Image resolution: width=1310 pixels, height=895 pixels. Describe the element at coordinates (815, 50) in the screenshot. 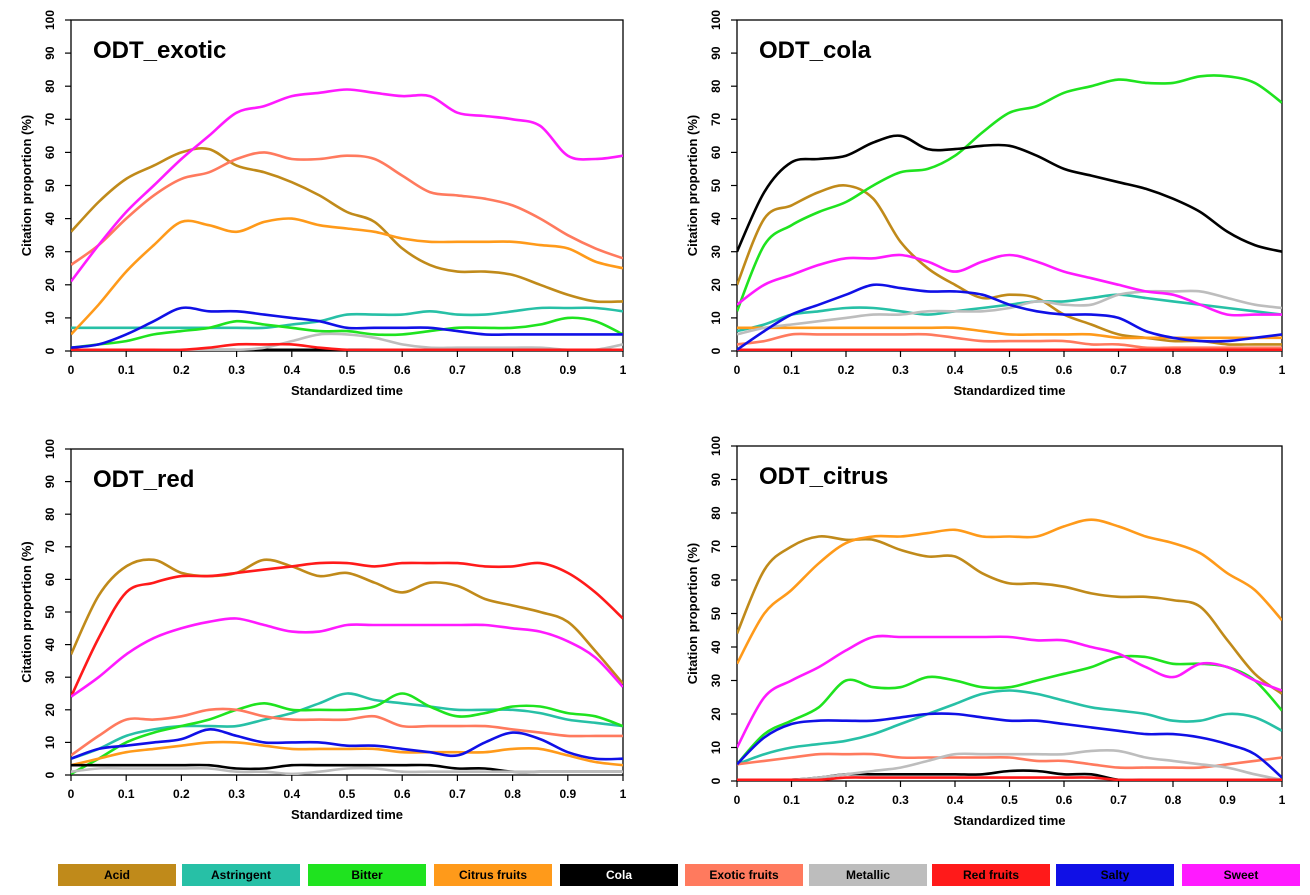

I see `chart-title: ODT_cola` at that location.